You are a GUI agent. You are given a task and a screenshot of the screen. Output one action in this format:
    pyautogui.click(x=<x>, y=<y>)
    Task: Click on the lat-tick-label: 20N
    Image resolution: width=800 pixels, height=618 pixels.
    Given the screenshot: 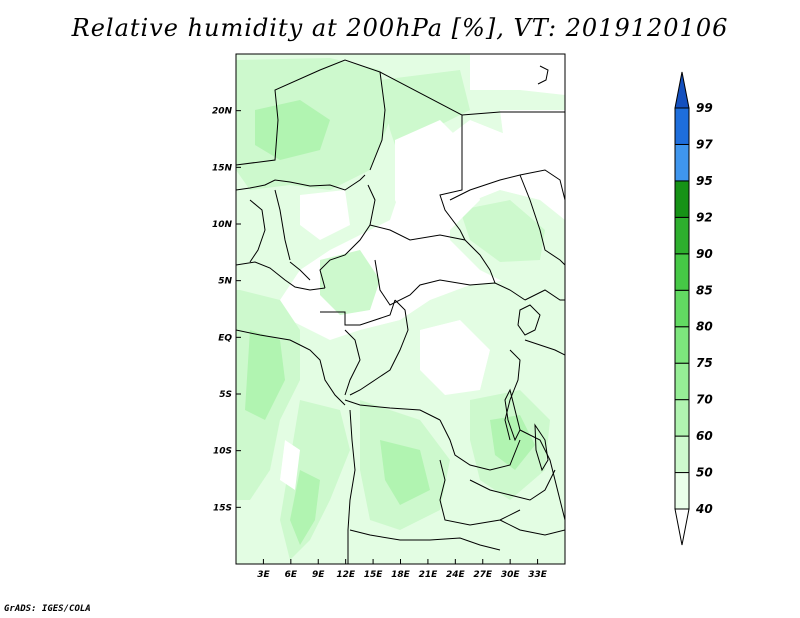 What is the action you would take?
    pyautogui.click(x=222, y=112)
    